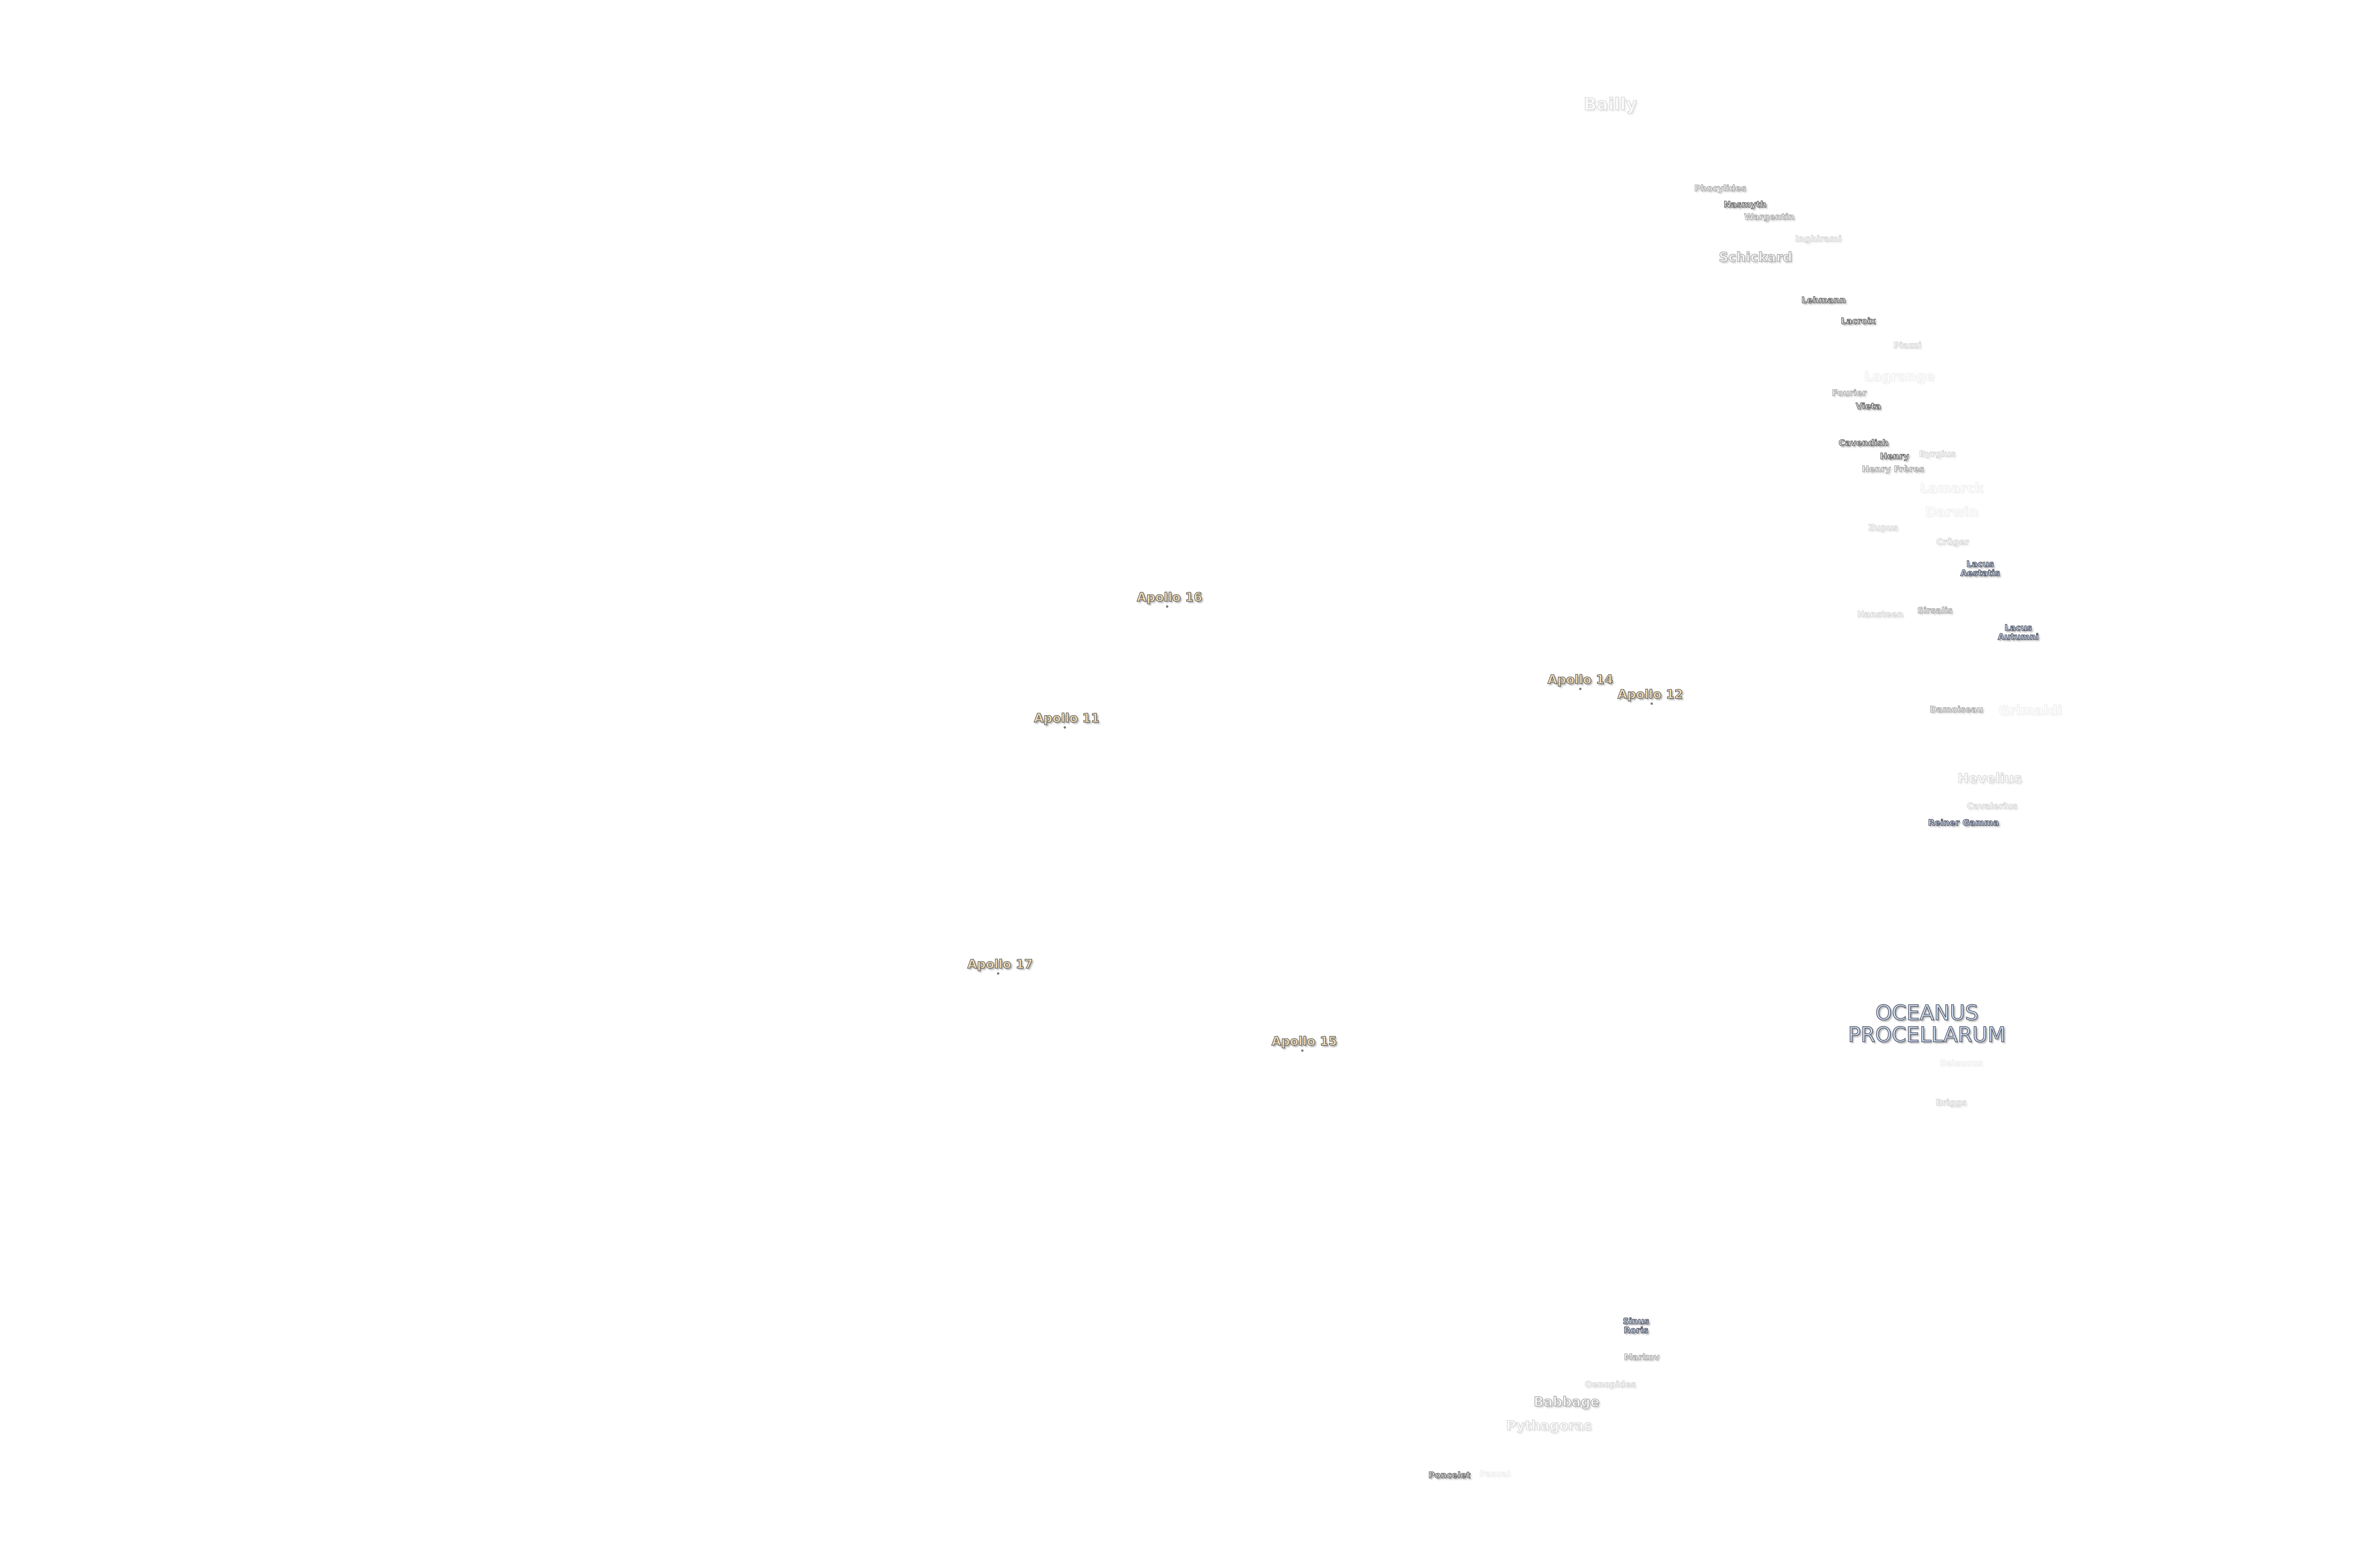 The width and height of the screenshot is (2380, 1542). What do you see at coordinates (1868, 406) in the screenshot?
I see `crater-label-vieta: Vieta` at bounding box center [1868, 406].